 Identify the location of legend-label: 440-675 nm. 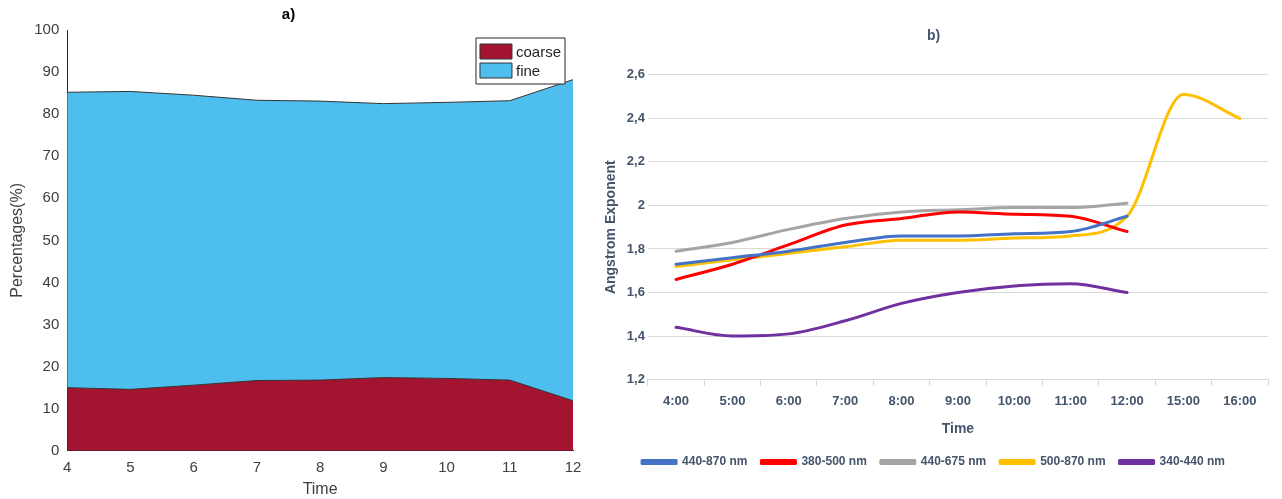
(953, 461).